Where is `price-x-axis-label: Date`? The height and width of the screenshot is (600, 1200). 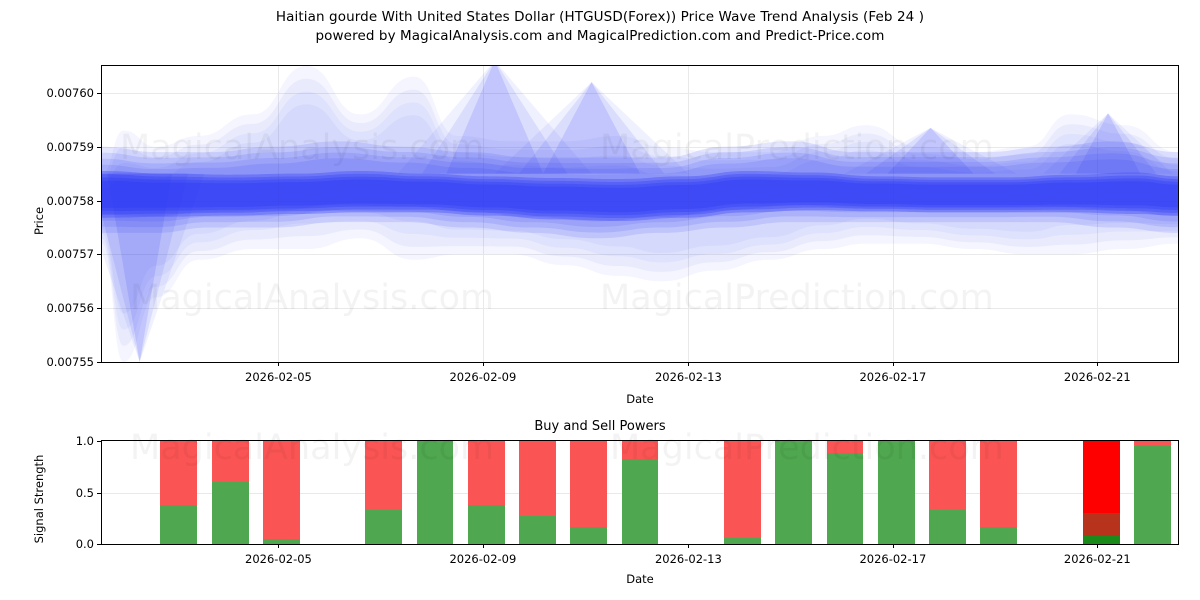 price-x-axis-label: Date is located at coordinates (640, 399).